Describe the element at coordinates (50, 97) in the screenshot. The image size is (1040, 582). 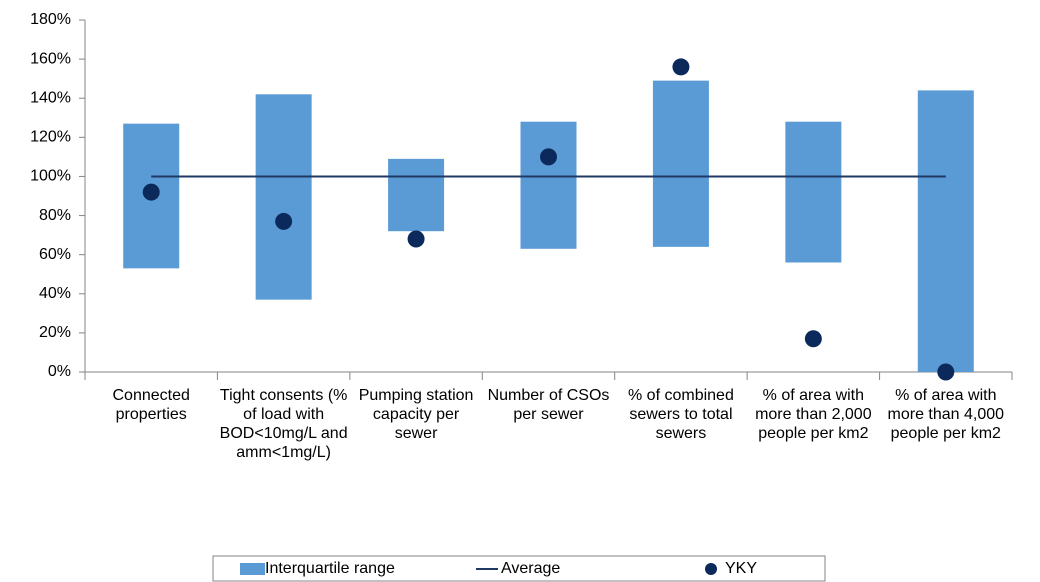
I see `y-tick-label: 140%` at that location.